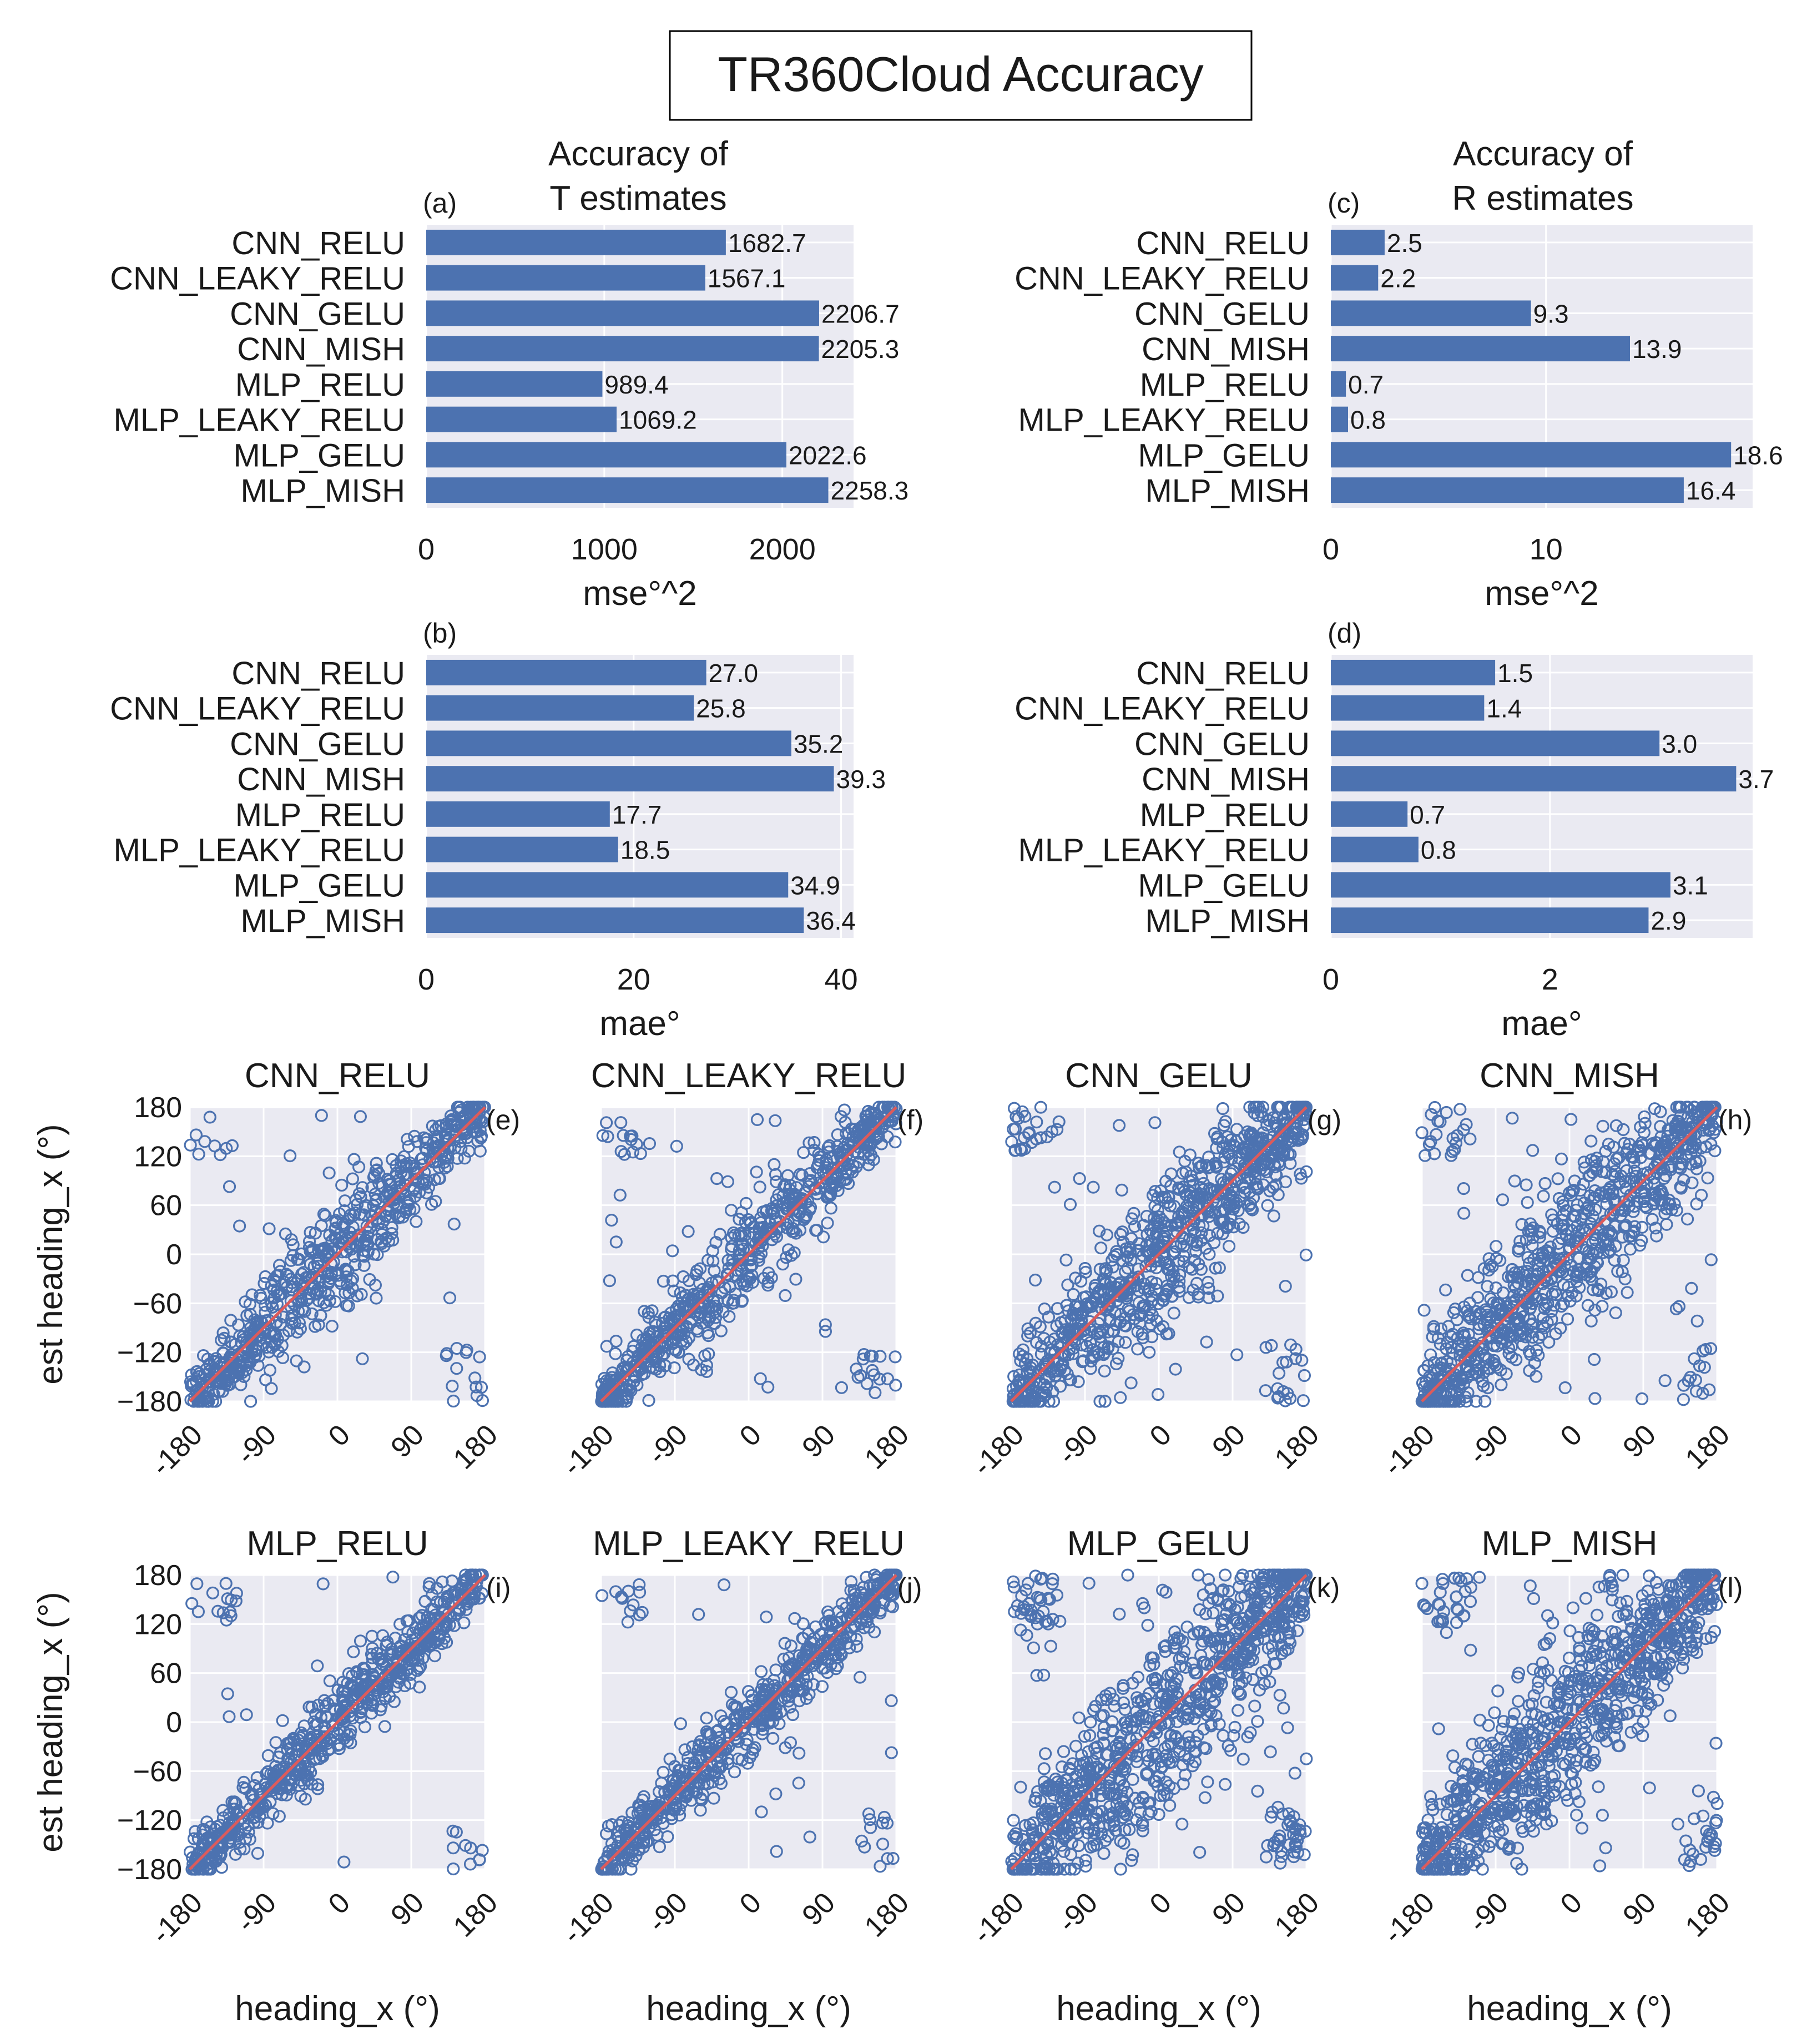  What do you see at coordinates (1438, 851) in the screenshot?
I see `value-label: 0.8` at bounding box center [1438, 851].